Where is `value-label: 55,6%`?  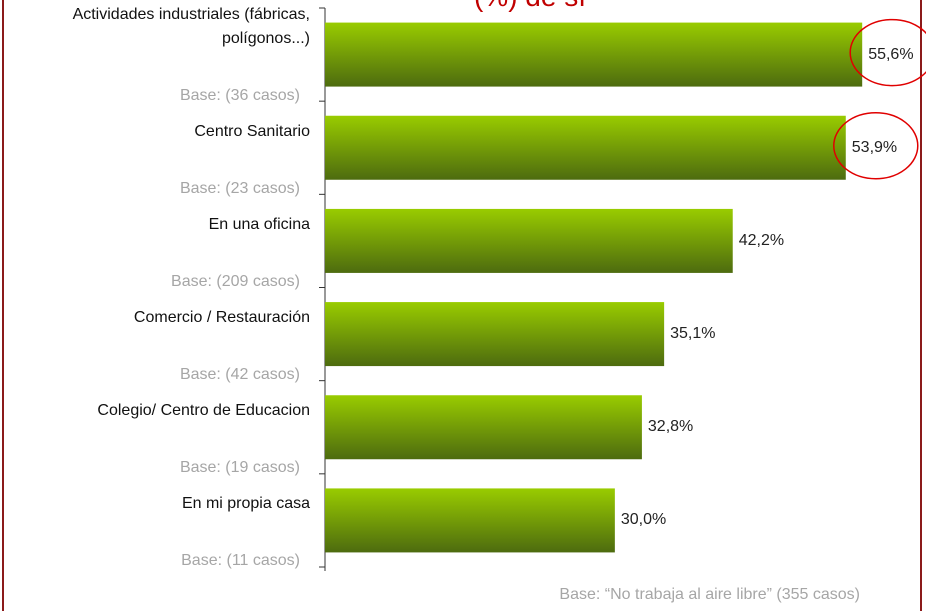 value-label: 55,6% is located at coordinates (891, 54).